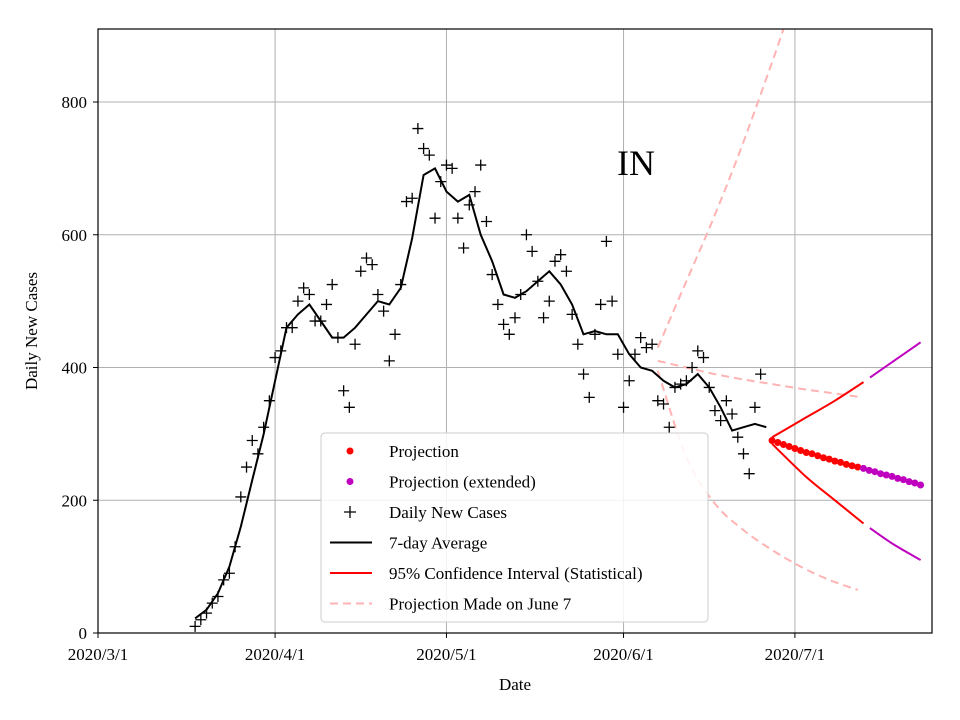  Describe the element at coordinates (462, 482) in the screenshot. I see `legend-label: Projection (extended)` at that location.